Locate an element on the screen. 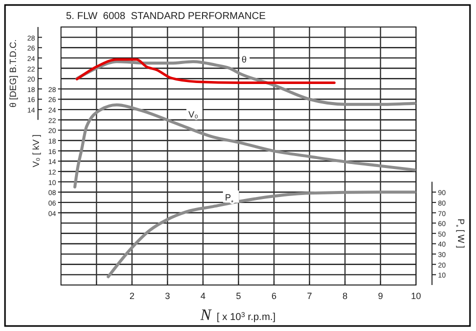 This screenshot has height=331, width=476. line-series is located at coordinates (206, 71).